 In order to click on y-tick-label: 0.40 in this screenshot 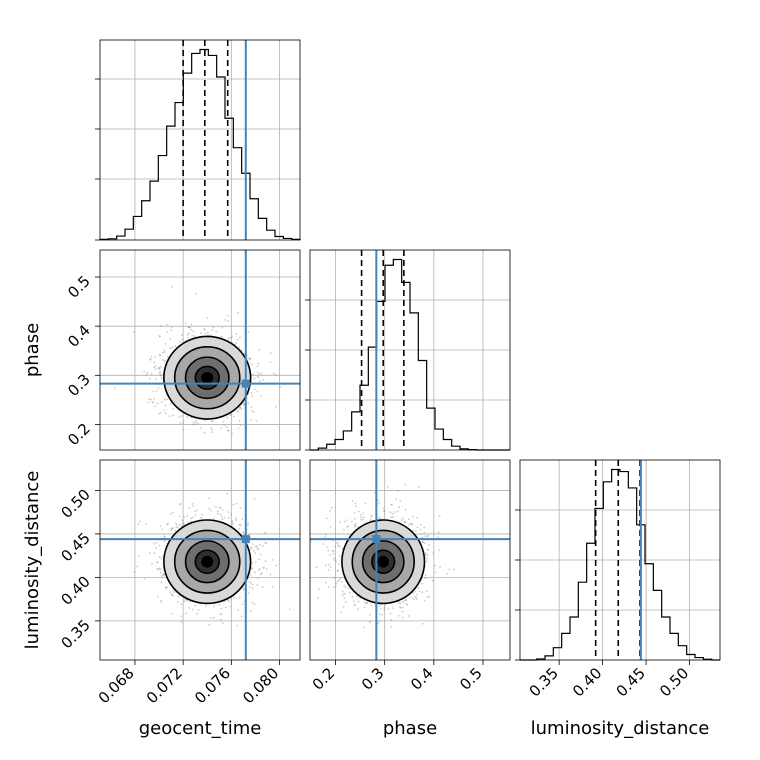, I will do `click(75, 590)`.